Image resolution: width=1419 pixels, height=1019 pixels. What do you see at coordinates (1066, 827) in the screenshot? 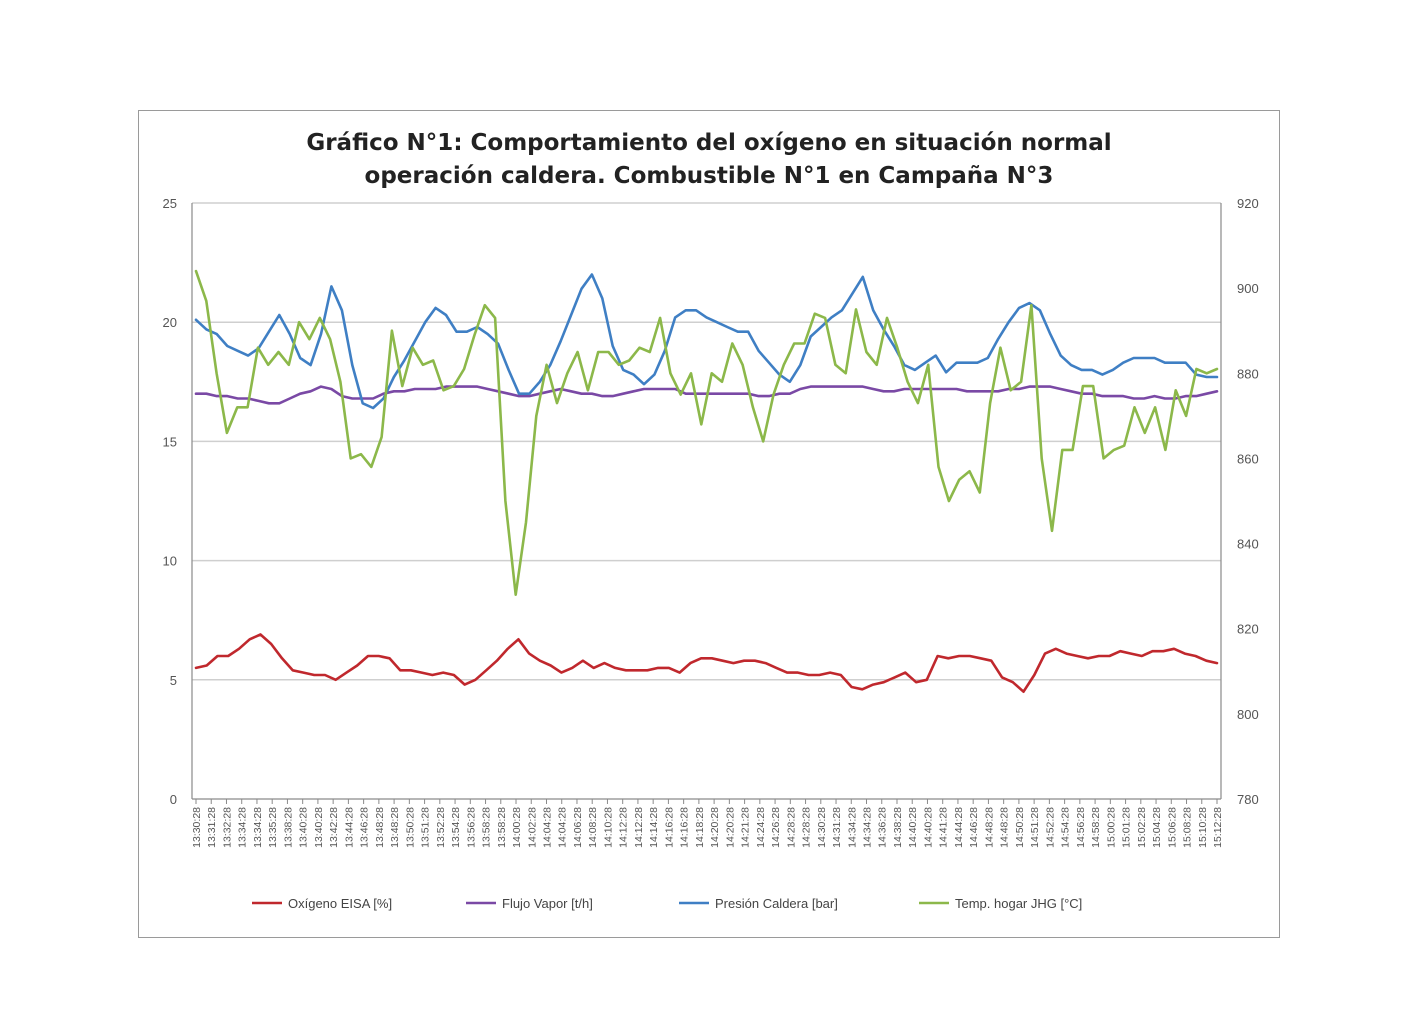
I see `x-tick-label: 14:54:28` at bounding box center [1066, 827].